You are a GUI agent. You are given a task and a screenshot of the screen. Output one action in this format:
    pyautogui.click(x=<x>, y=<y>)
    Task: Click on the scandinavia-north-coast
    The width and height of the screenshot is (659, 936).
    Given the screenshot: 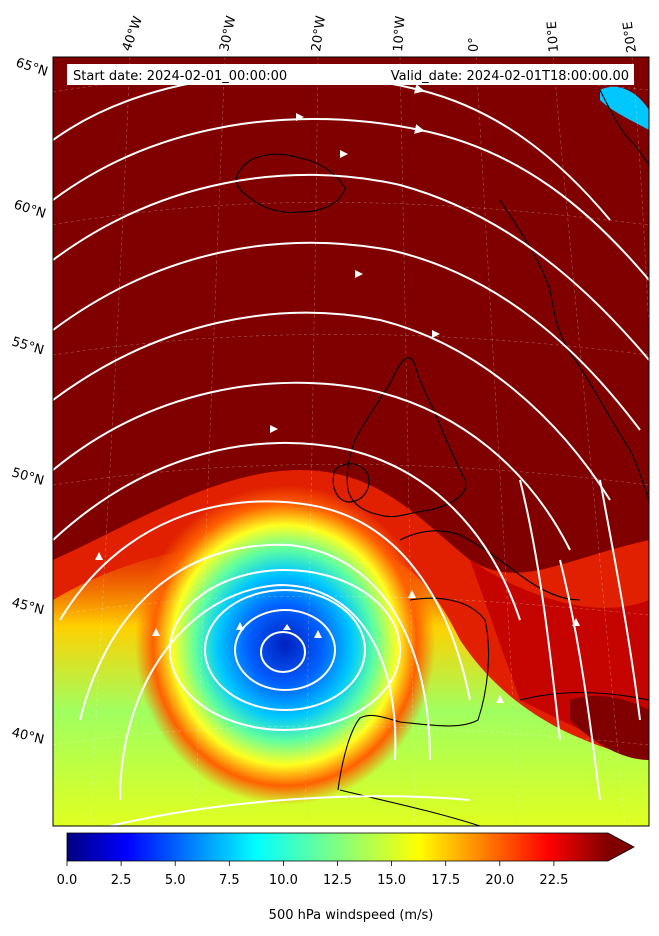 What is the action you would take?
    pyautogui.click(x=624, y=127)
    